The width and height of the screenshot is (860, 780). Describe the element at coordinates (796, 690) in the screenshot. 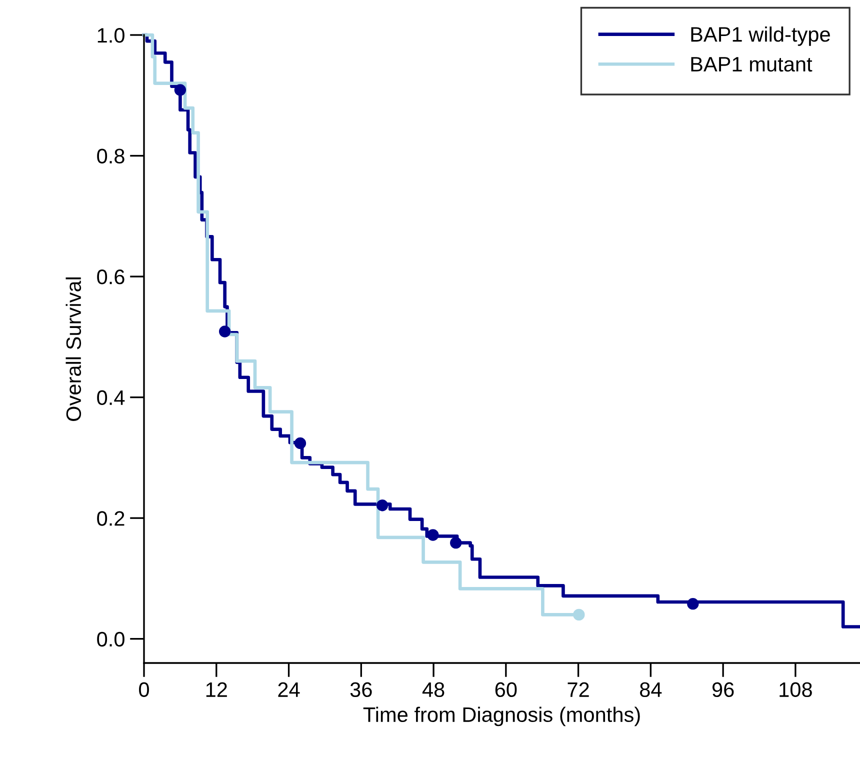

I see `x-tick-label: 108` at that location.